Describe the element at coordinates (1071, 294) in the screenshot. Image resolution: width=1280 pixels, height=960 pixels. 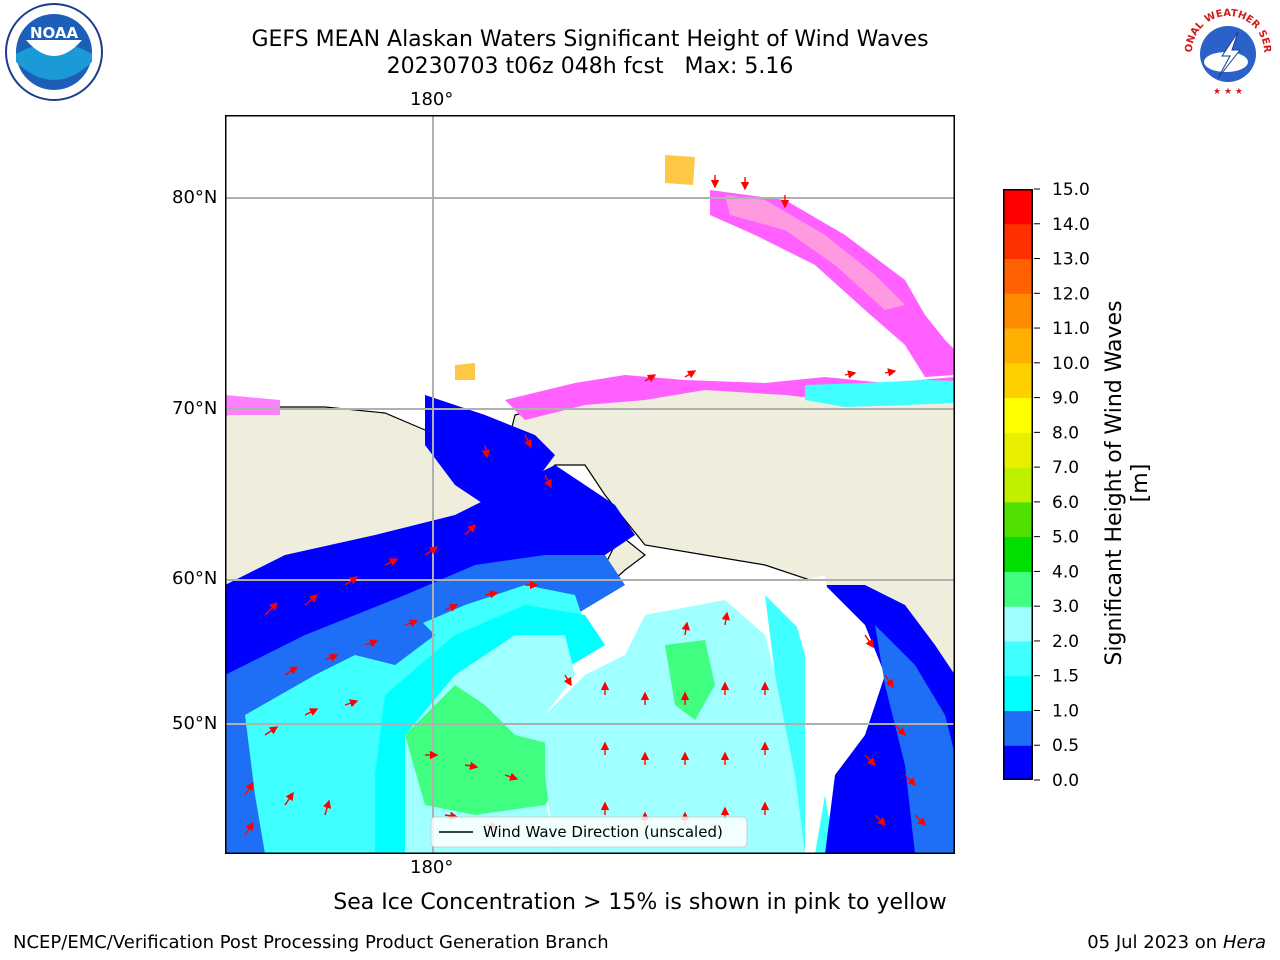
I see `colorbar-tick-label: 12.0` at that location.